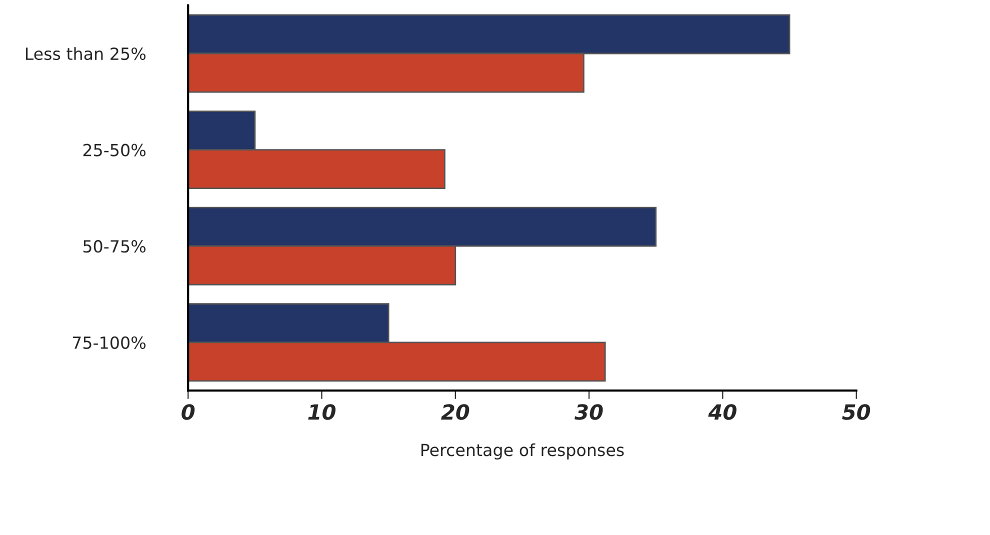  I want to click on x-axis-title: Percentage of responses, so click(522, 451).